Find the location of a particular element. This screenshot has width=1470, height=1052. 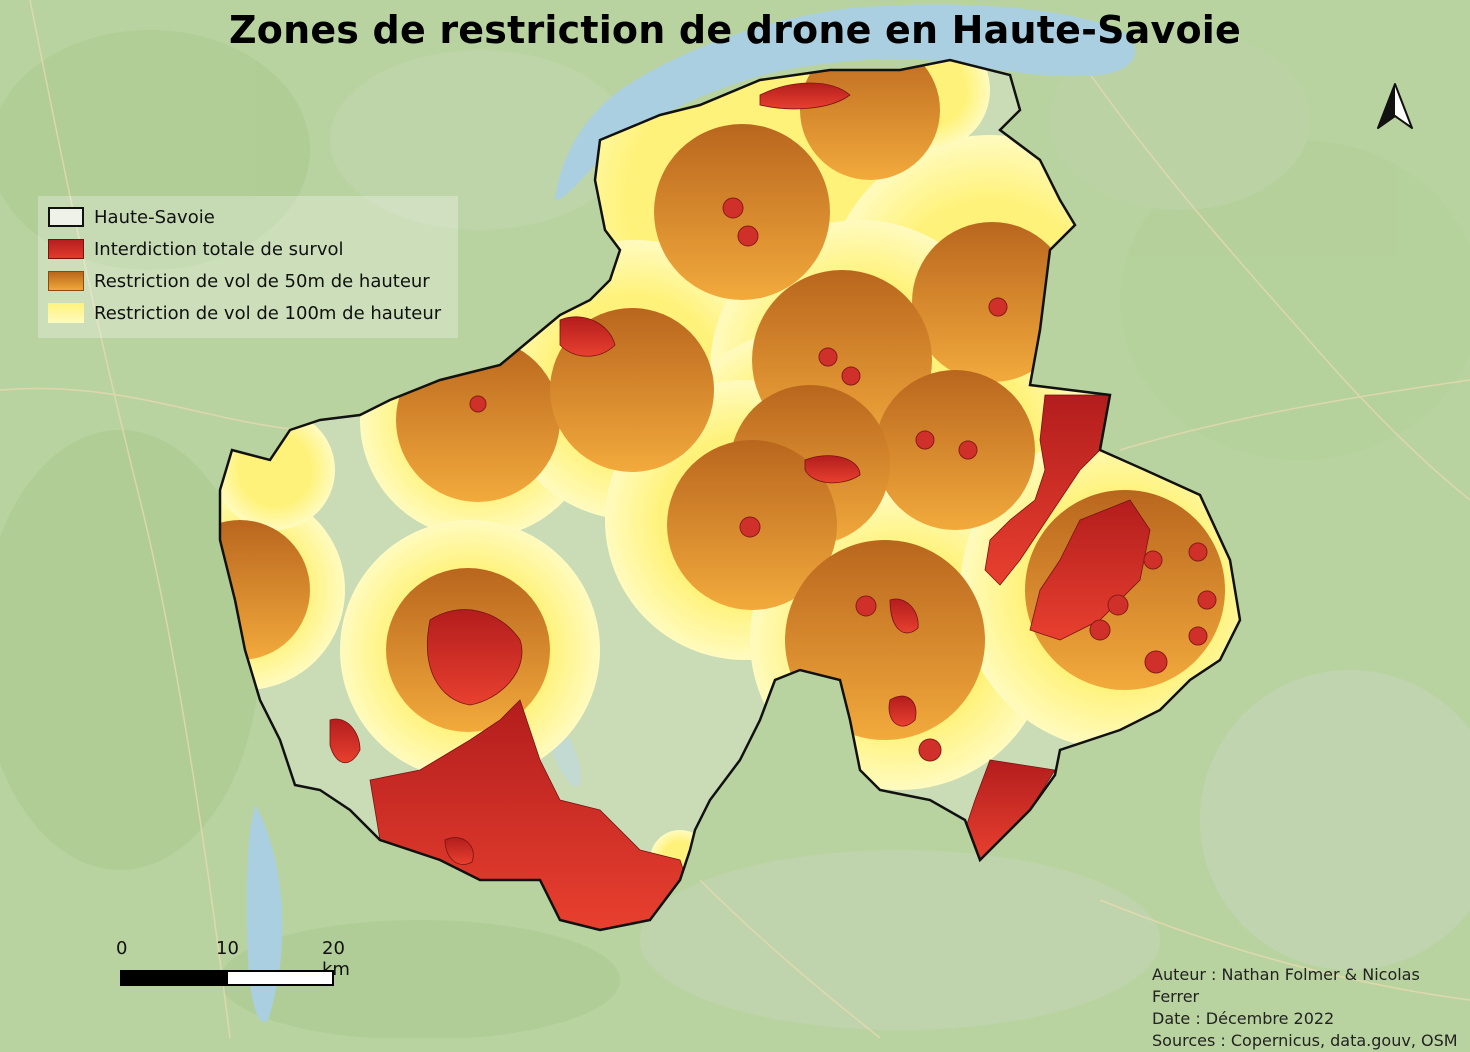

credits-sources: Sources : Copernicus, data.gouv, OSM is located at coordinates (1305, 1040).